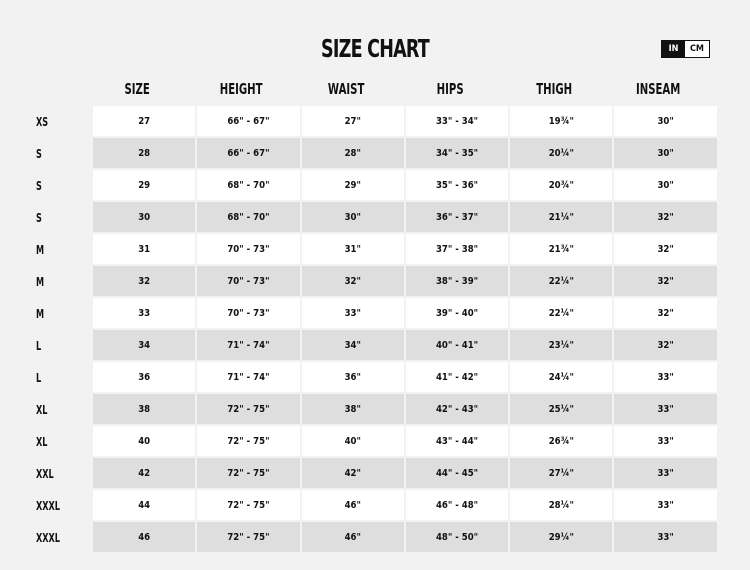  Describe the element at coordinates (248, 377) in the screenshot. I see `table-cell: 71" - 74"` at that location.